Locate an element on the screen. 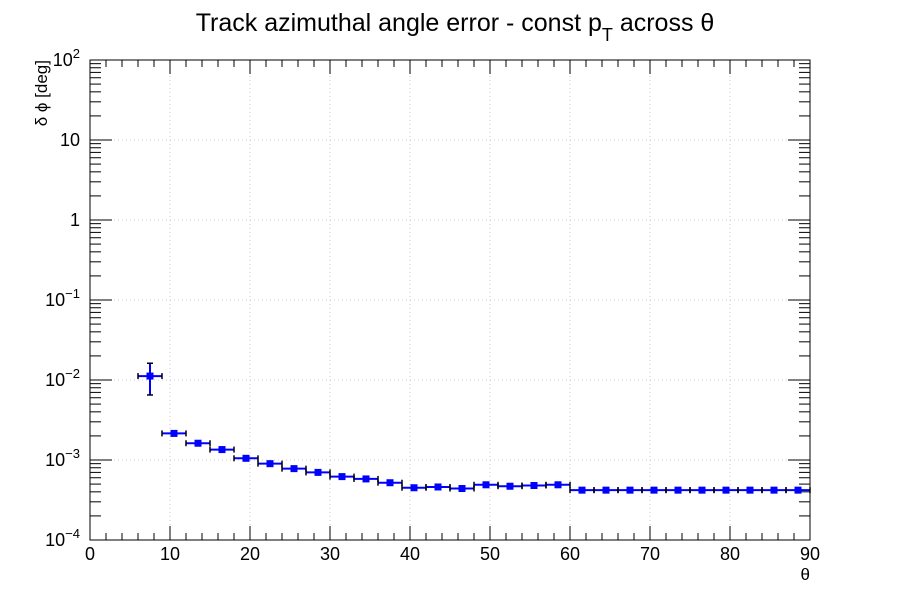 The width and height of the screenshot is (900, 600). x-tick-label: 10 is located at coordinates (170, 554).